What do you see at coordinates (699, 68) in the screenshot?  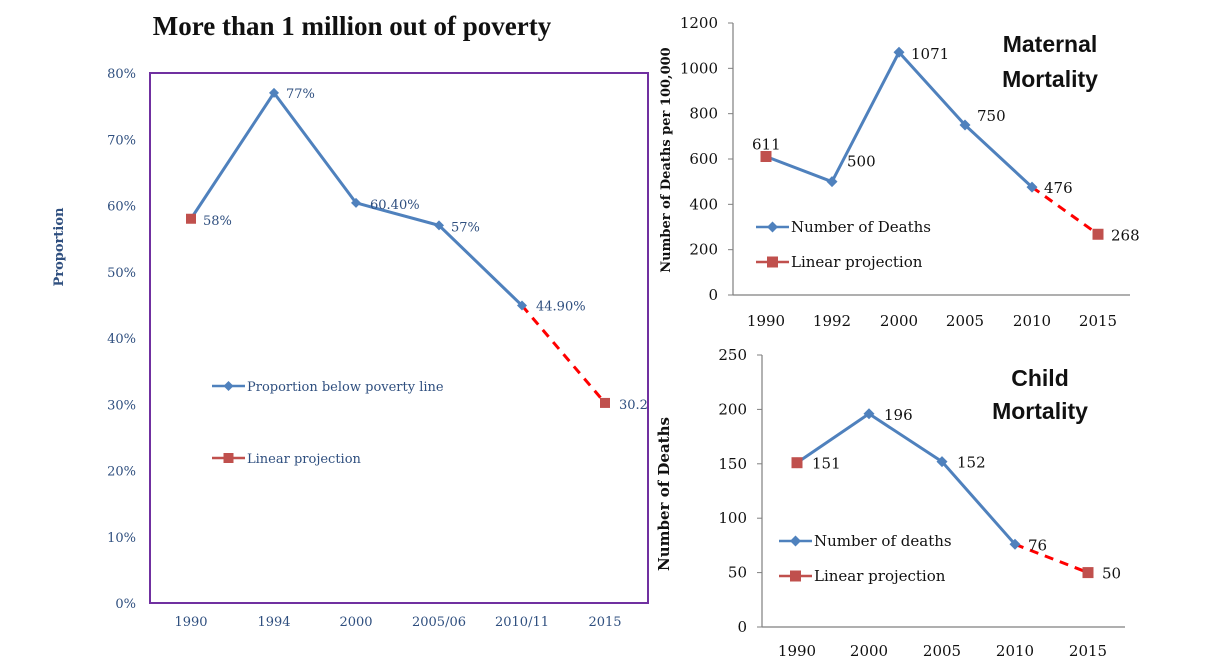 I see `y-tick-label: 1000` at bounding box center [699, 68].